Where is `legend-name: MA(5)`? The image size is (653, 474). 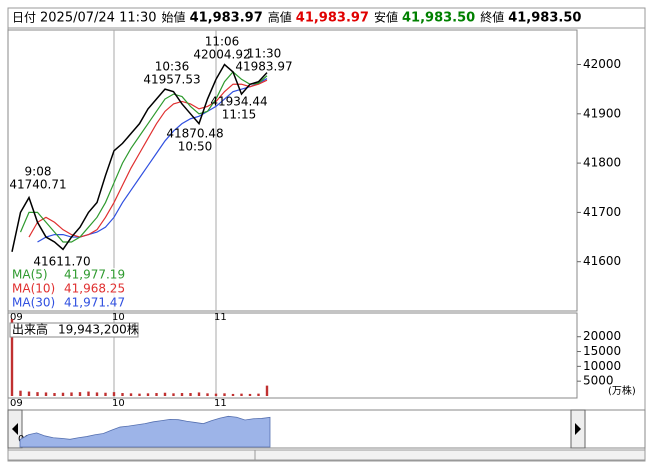 legend-name: MA(5) is located at coordinates (30, 275).